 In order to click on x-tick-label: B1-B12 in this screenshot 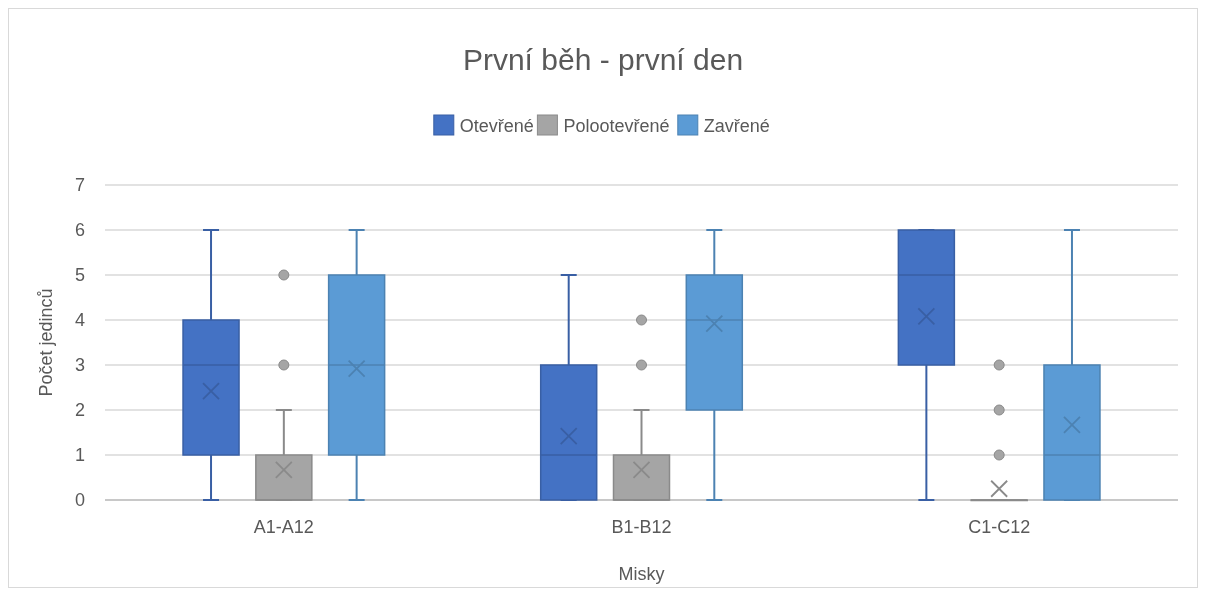, I will do `click(641, 527)`.